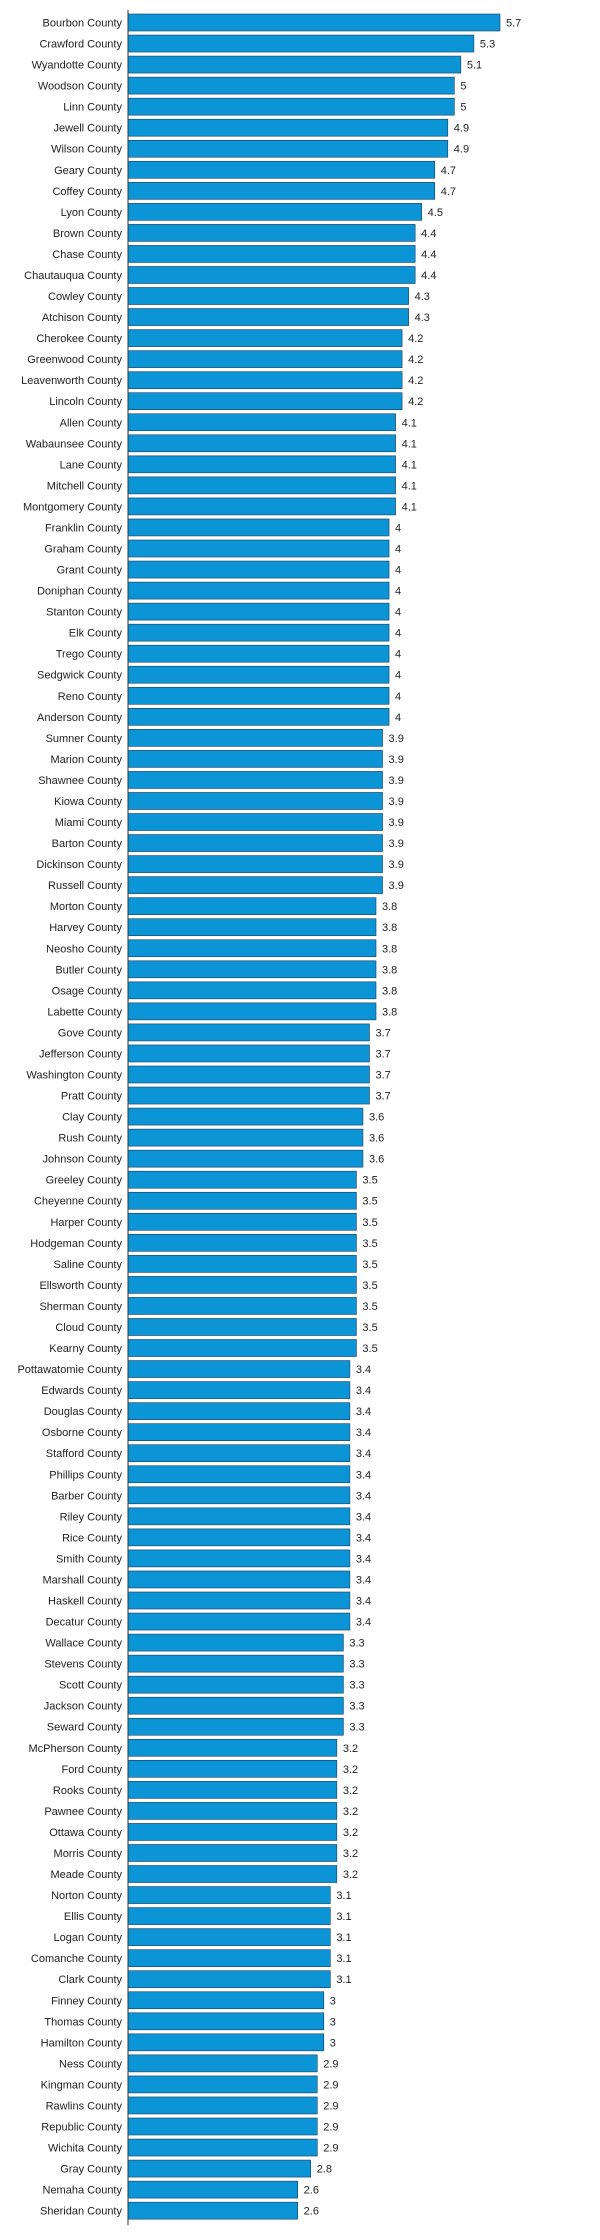 The height and width of the screenshot is (2240, 600). What do you see at coordinates (87, 991) in the screenshot?
I see `category-label: Osage County` at bounding box center [87, 991].